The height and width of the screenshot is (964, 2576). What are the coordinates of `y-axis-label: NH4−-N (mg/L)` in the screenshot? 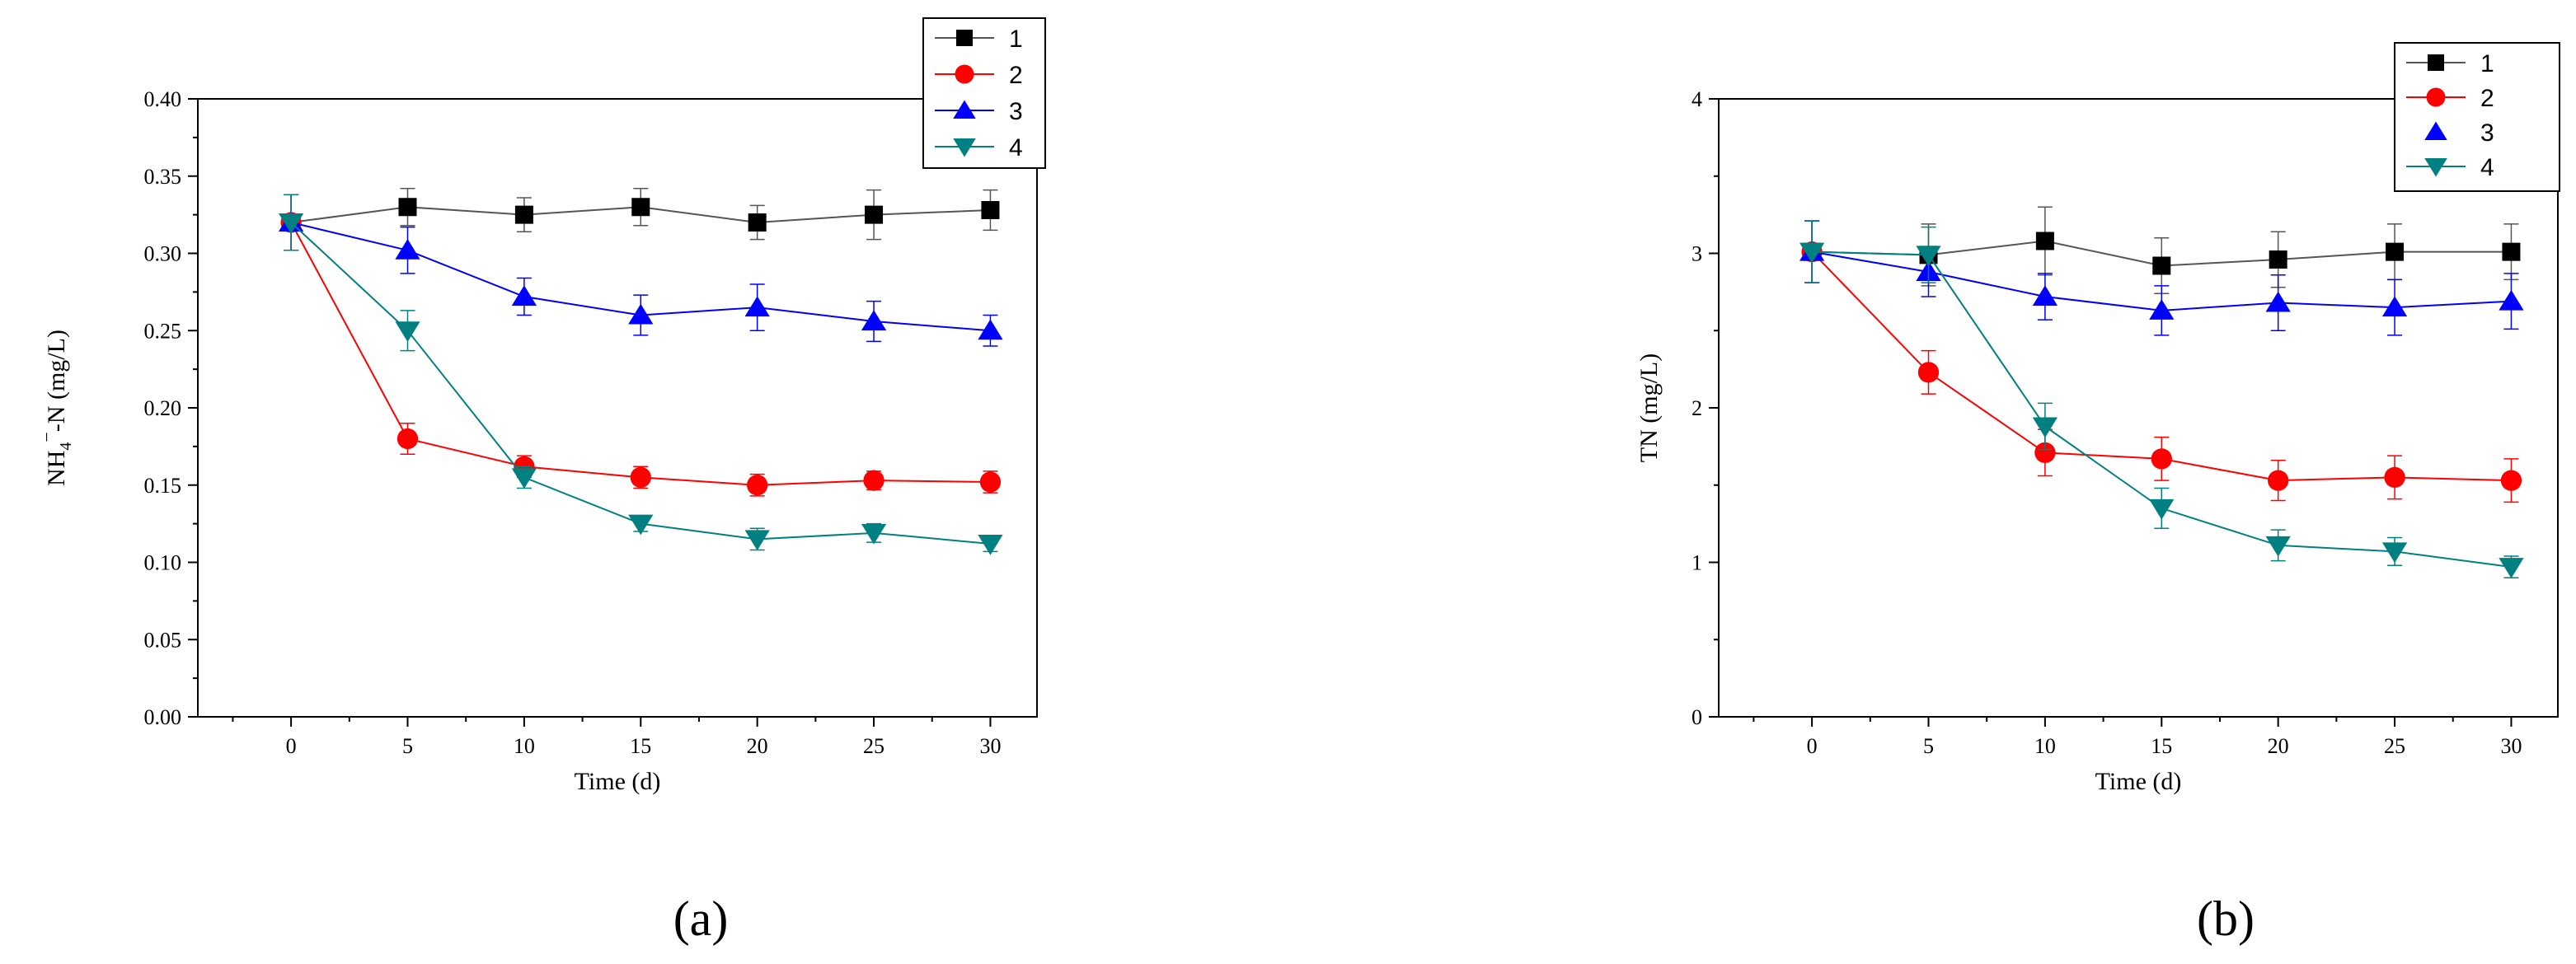 It's located at (56, 408).